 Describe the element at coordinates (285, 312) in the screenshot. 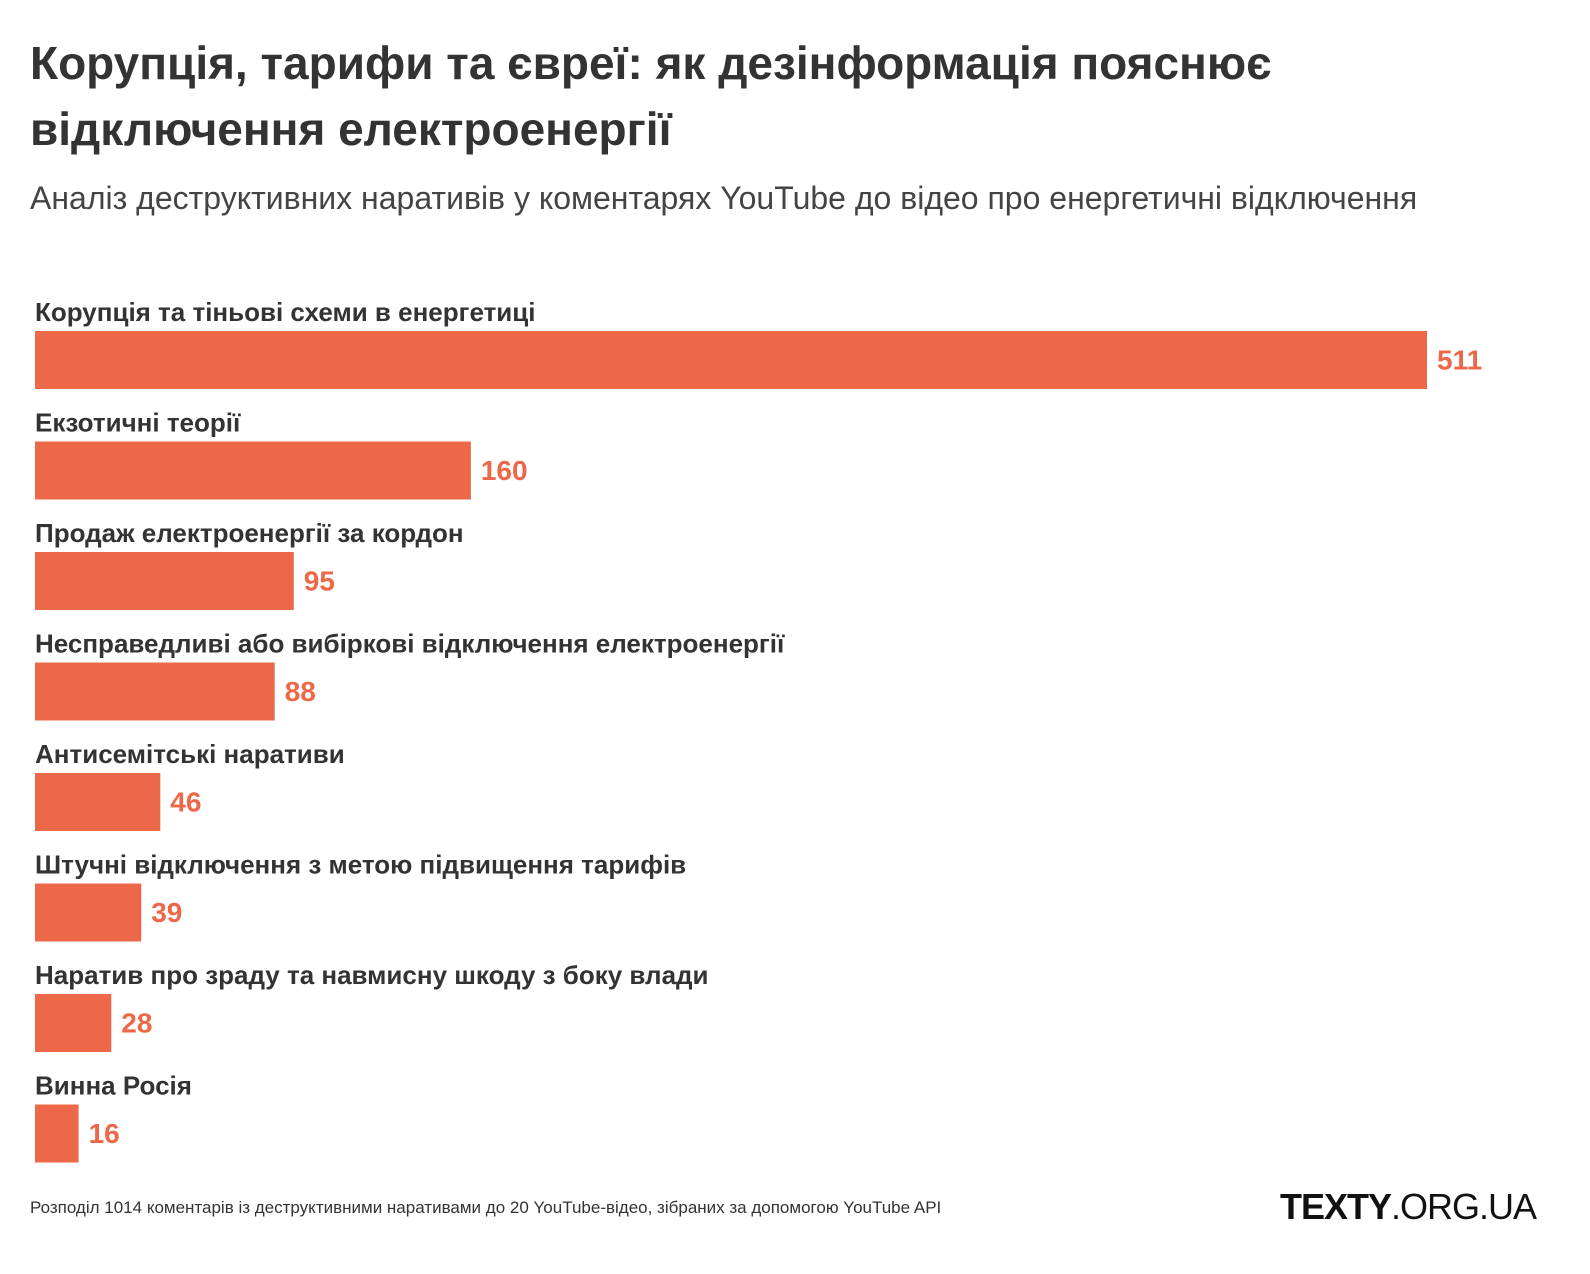

I see `category-label: Корупція та тіньові схеми в енергетиці` at that location.